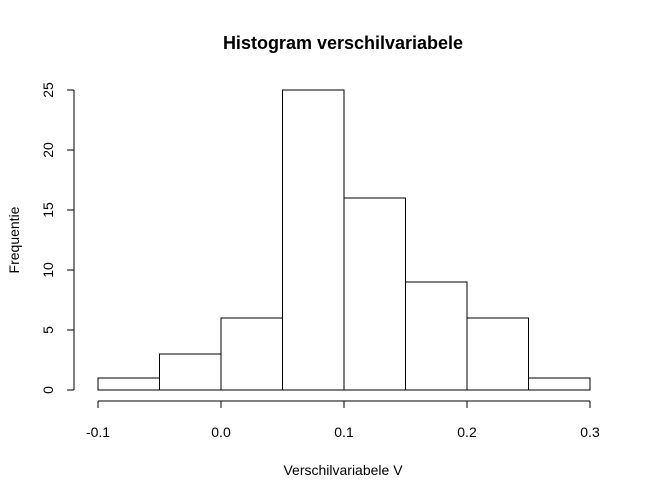 This screenshot has width=650, height=500. Describe the element at coordinates (48, 90) in the screenshot. I see `y-tick-label-5: 25` at that location.